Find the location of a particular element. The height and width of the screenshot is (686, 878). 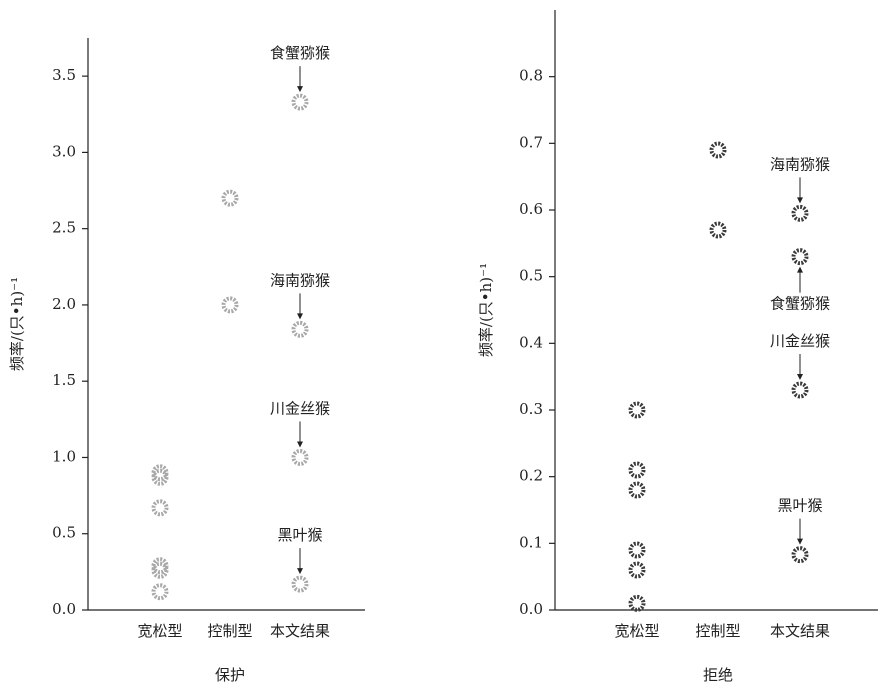

y-tick-label: 0.3 is located at coordinates (531, 409).